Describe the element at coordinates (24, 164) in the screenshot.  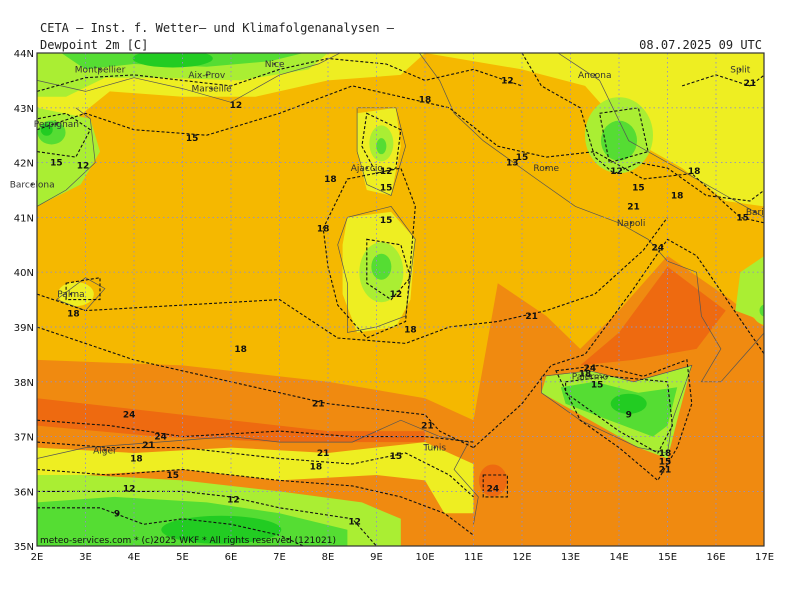
I see `latitude-tick-label: 42N` at that location.